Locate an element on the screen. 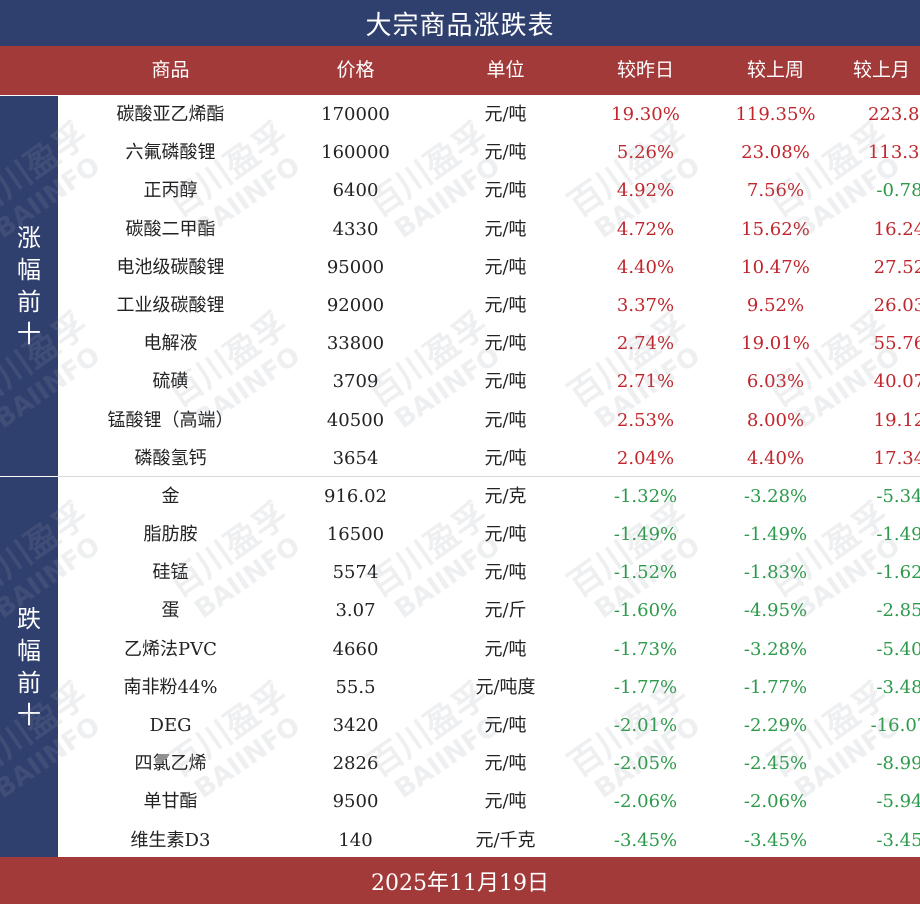 The width and height of the screenshot is (920, 904). change-vs-yesterday: -1.77% is located at coordinates (645, 687).